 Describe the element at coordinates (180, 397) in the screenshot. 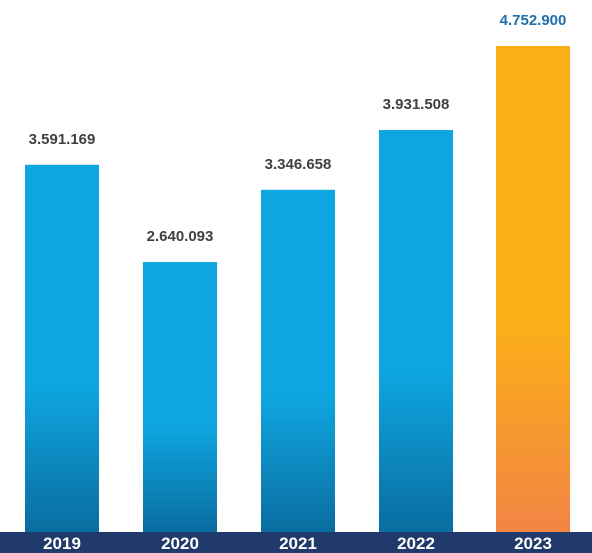

I see `bar-2020` at that location.